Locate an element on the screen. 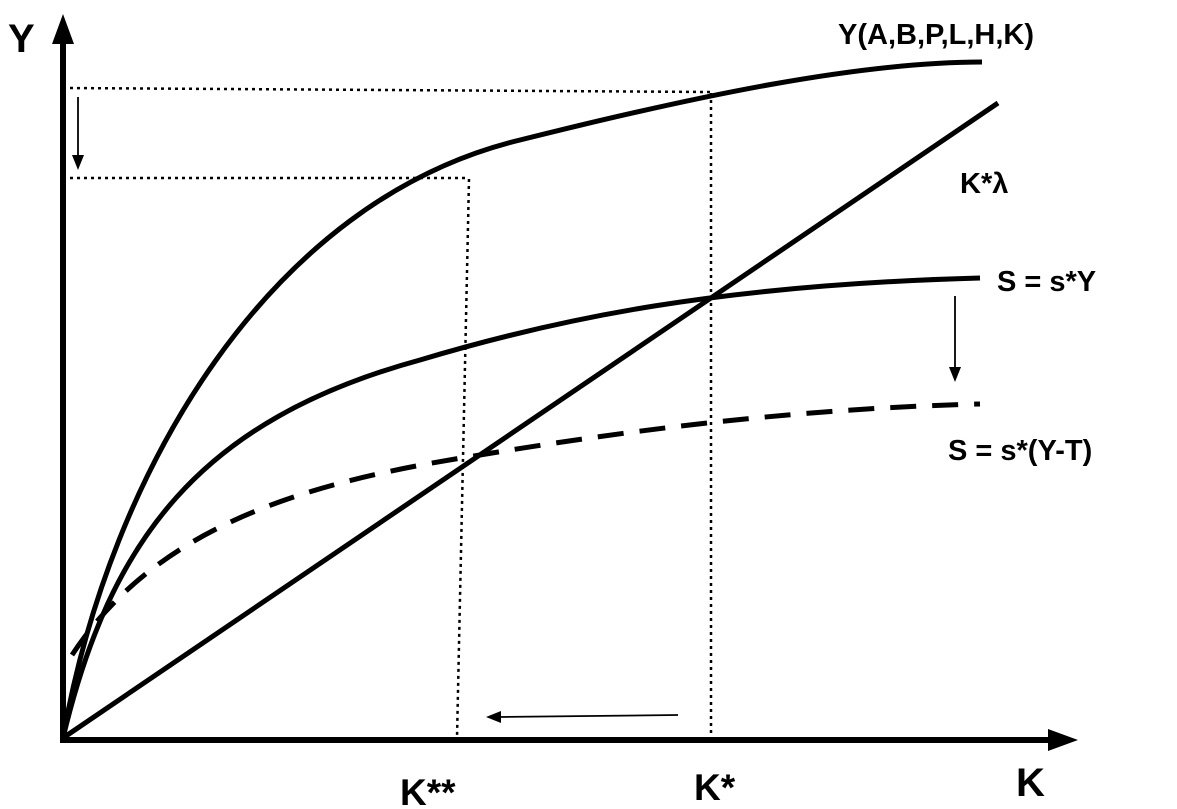 This screenshot has width=1177, height=809. output-shift-arrow is located at coordinates (78, 133).